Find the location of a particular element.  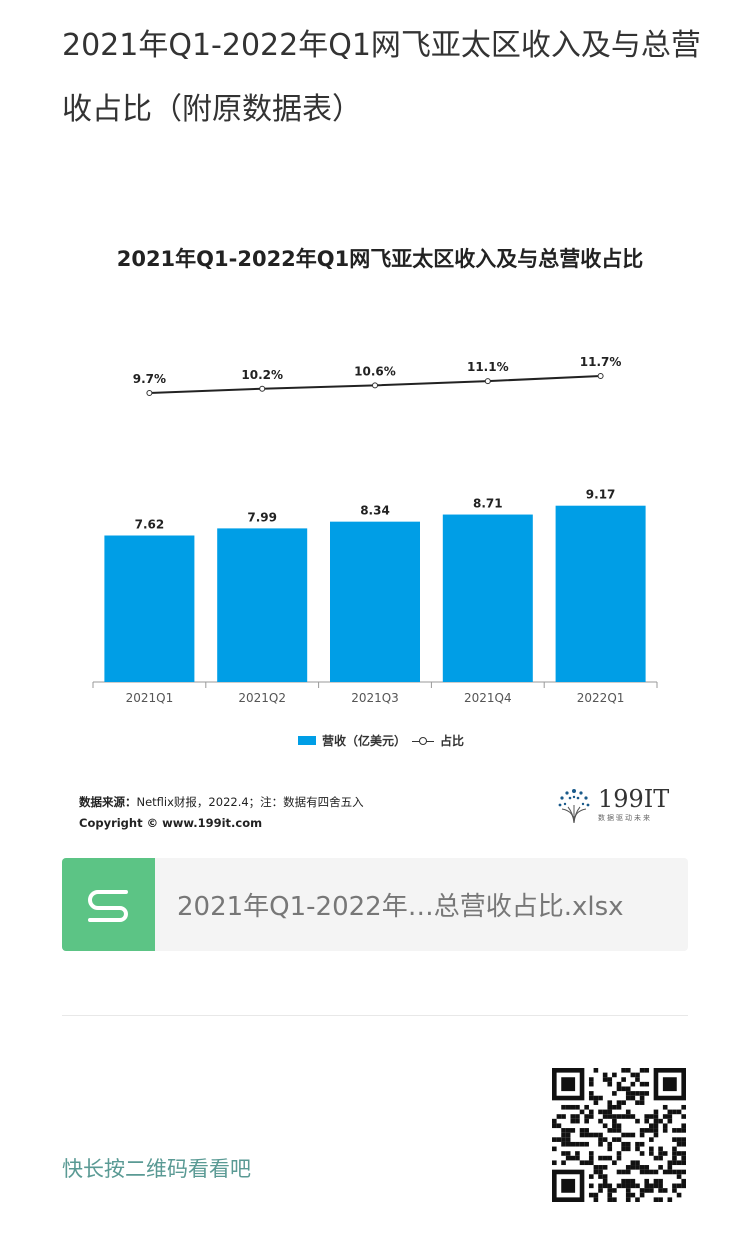

bar-2021Q3 is located at coordinates (375, 601).